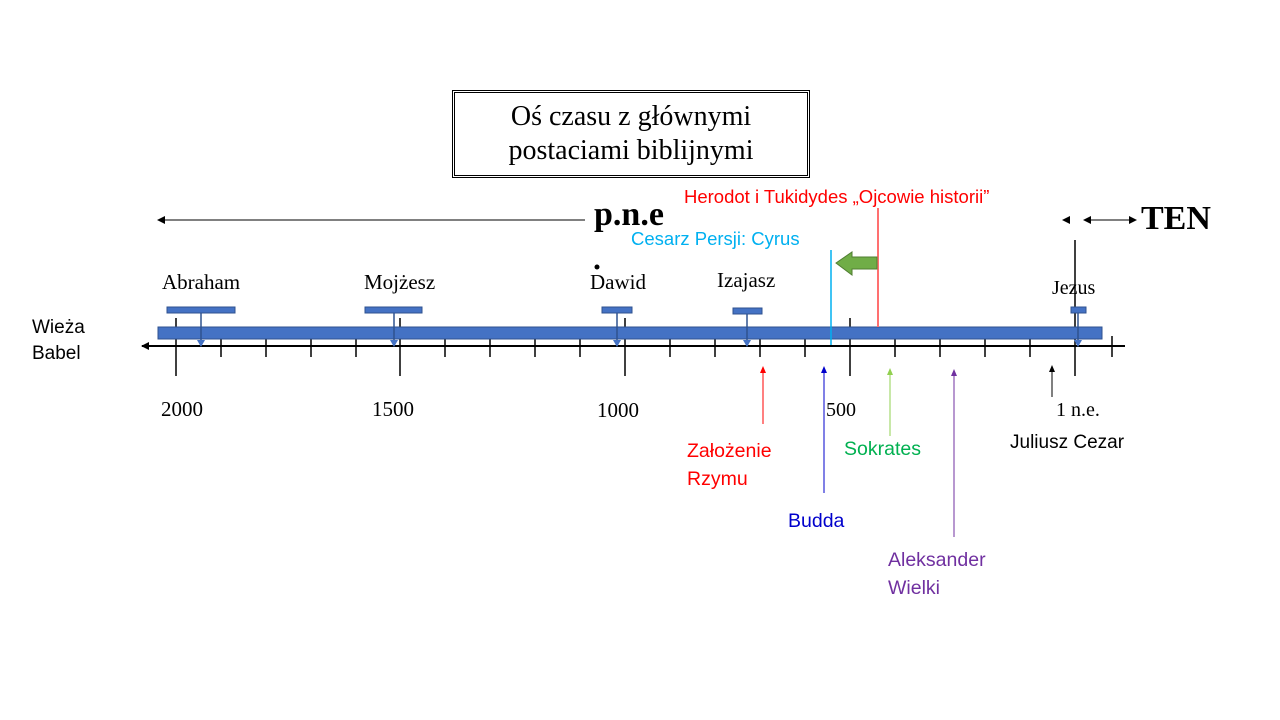 The image size is (1280, 720). I want to click on dawid-dot, so click(597, 267).